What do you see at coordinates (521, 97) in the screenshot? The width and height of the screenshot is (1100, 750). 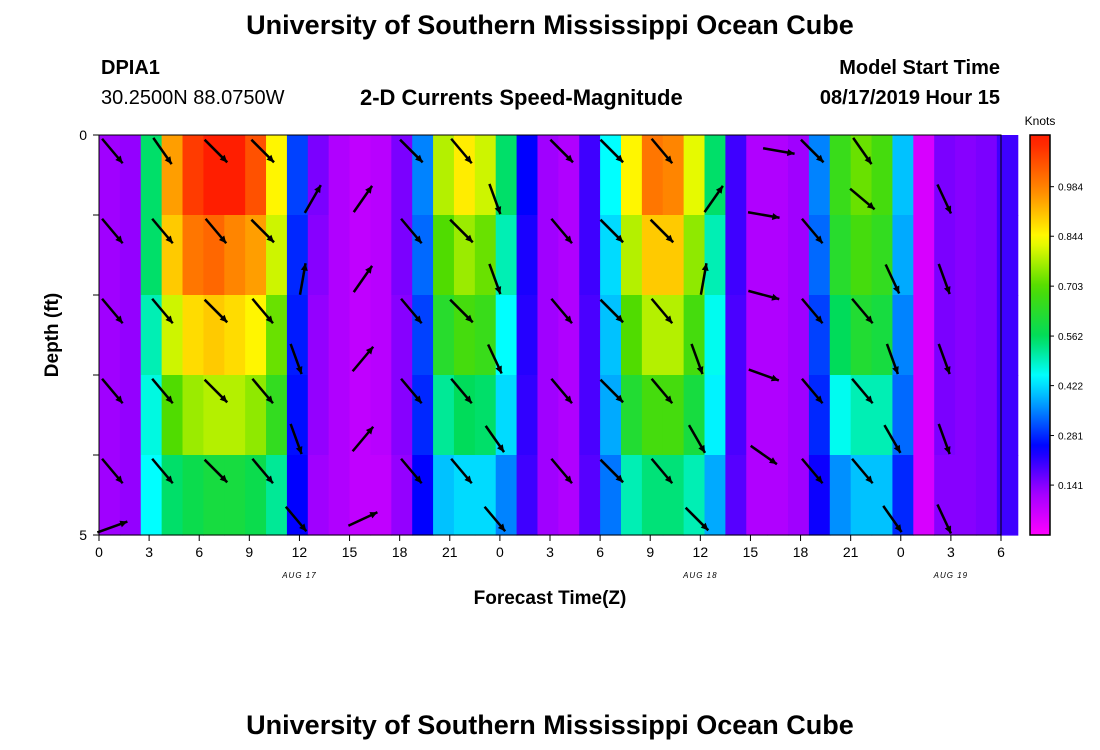 I see `plot-title: 2-D Currents Speed-Magnitude` at bounding box center [521, 97].